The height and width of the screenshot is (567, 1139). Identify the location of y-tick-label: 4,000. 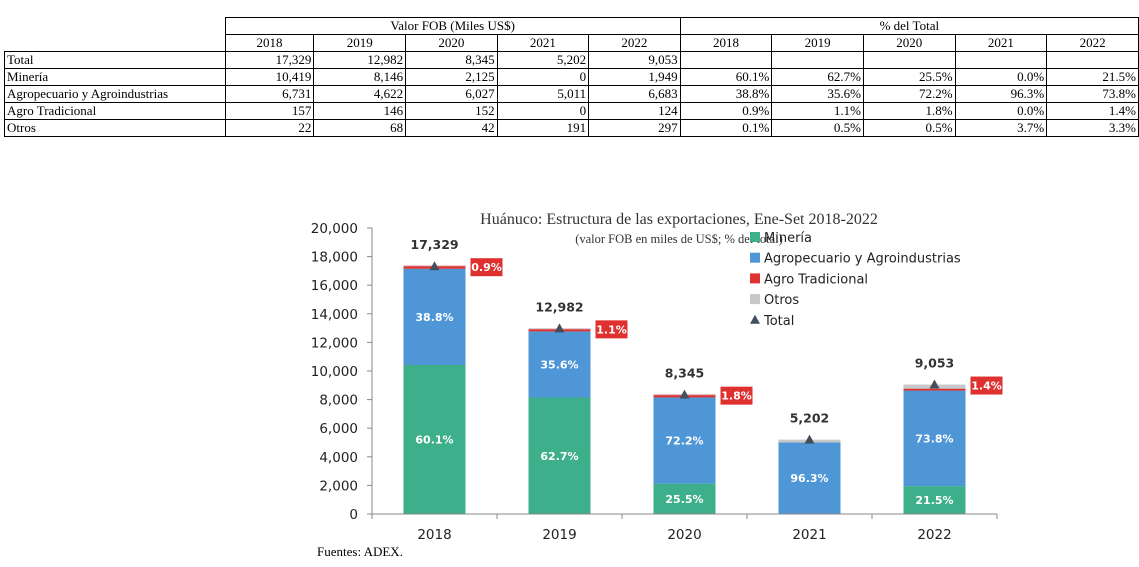
(338, 458).